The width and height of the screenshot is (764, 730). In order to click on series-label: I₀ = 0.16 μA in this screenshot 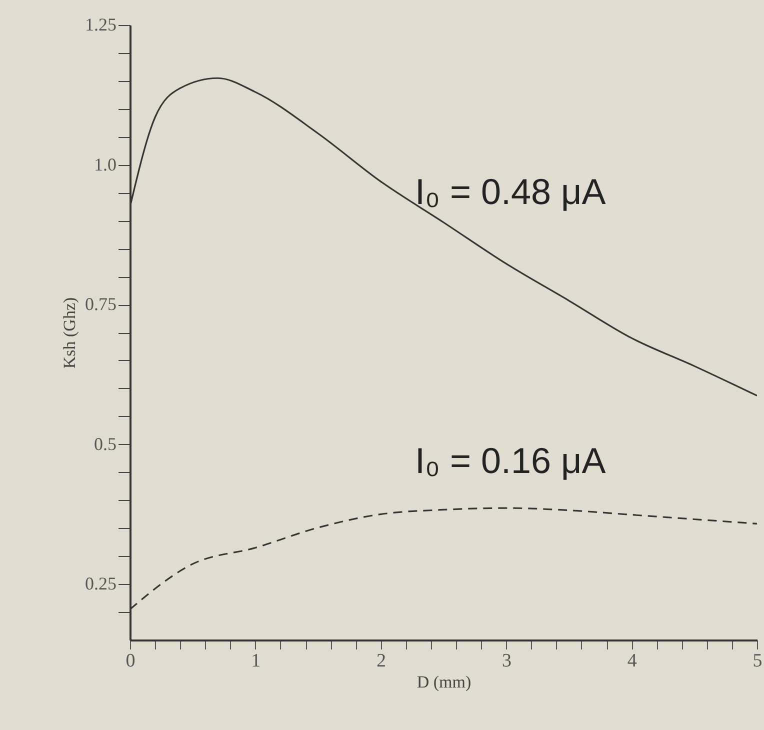, I will do `click(510, 460)`.